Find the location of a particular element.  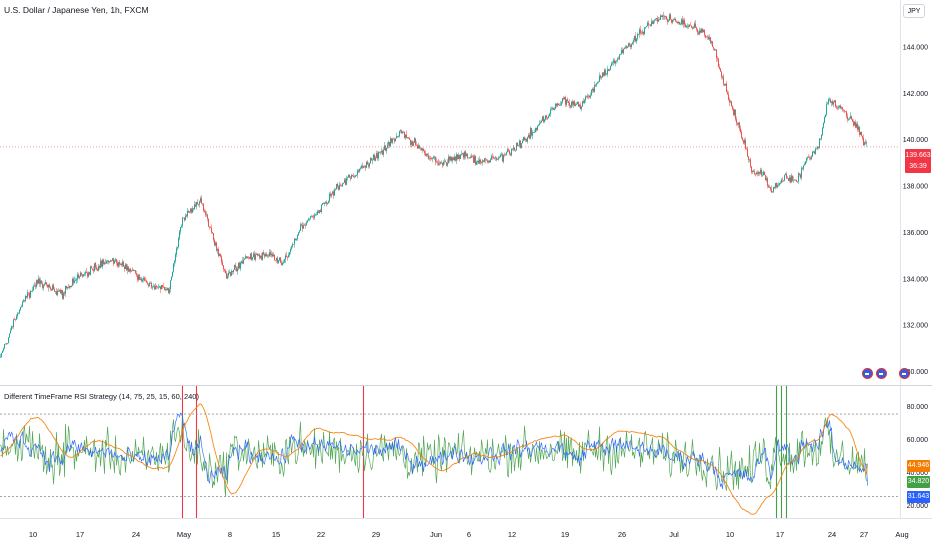

time-axis-label: 12 is located at coordinates (512, 534).